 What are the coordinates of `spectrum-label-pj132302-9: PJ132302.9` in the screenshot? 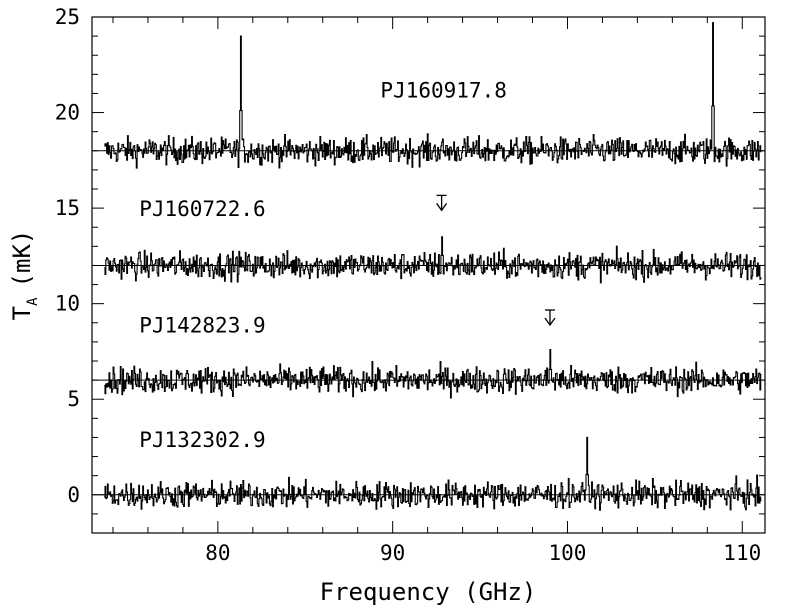 It's located at (202, 440).